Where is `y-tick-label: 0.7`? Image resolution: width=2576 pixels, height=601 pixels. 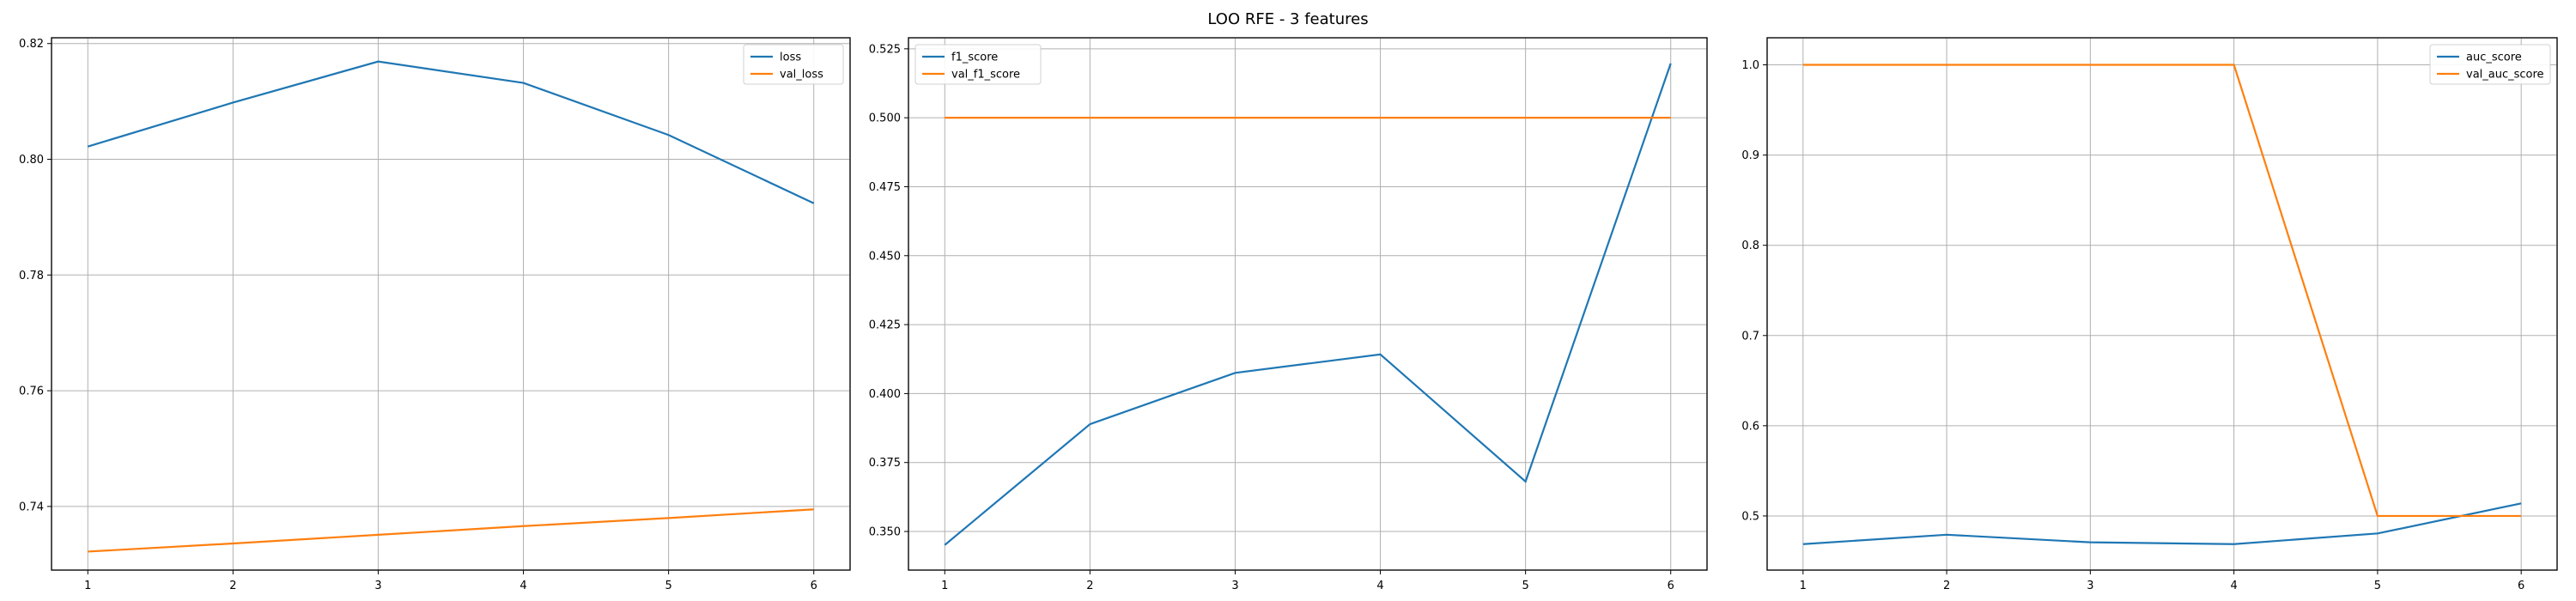 y-tick-label: 0.7 is located at coordinates (1750, 336).